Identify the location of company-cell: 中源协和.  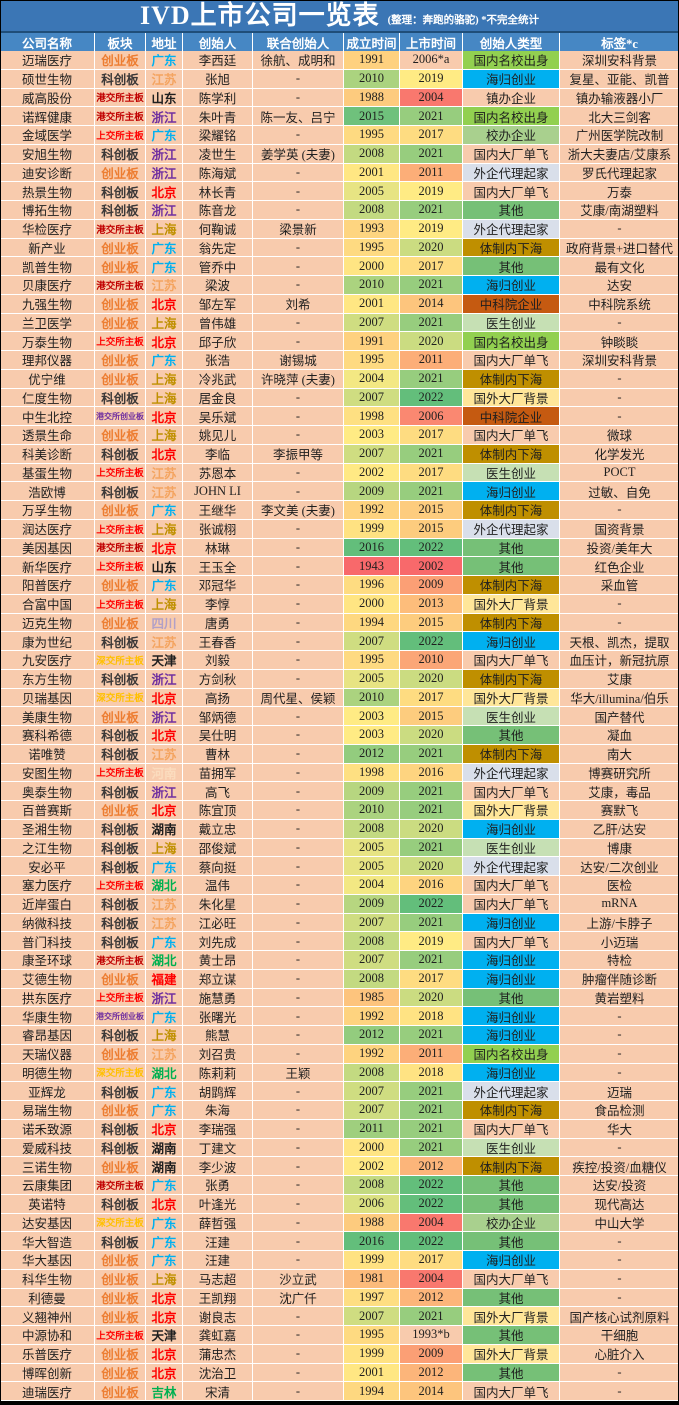
(47, 1335).